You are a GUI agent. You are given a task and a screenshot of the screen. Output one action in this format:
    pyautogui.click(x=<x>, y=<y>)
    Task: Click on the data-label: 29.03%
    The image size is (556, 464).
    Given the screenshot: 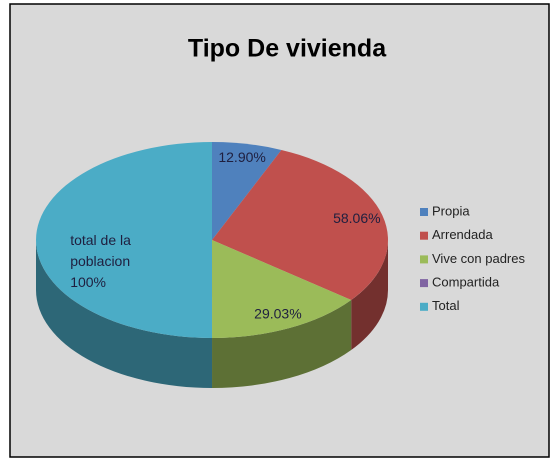 What is the action you would take?
    pyautogui.click(x=277, y=313)
    